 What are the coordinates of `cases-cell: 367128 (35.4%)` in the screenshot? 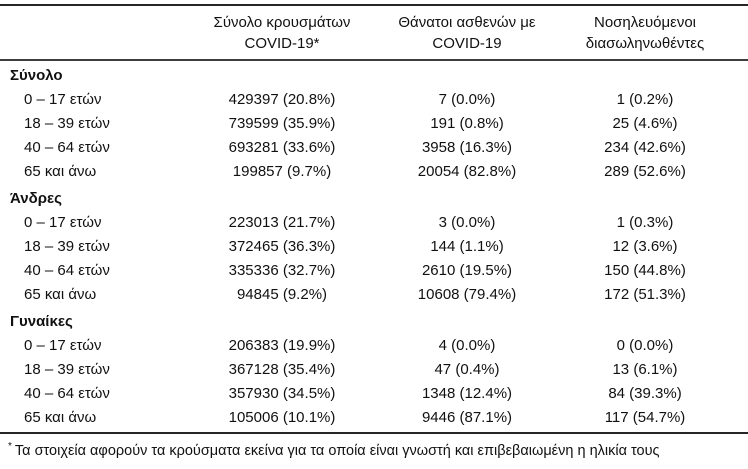 It's located at (282, 369).